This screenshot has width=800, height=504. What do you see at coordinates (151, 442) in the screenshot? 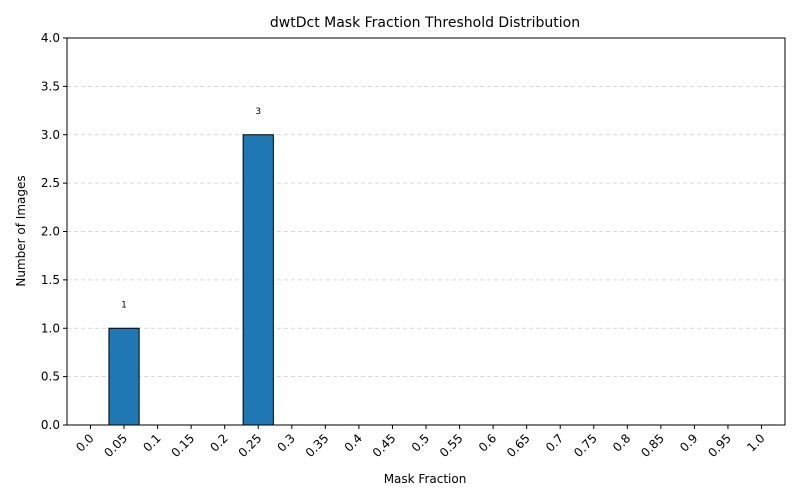
I see `x-tick-label: 0.1` at bounding box center [151, 442].